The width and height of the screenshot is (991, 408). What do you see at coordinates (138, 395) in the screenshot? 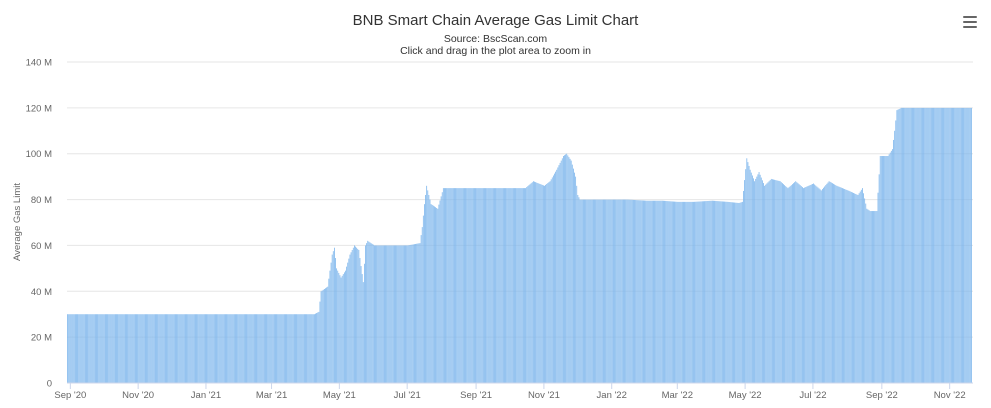
I see `x-tick-label: Nov '20` at bounding box center [138, 395].